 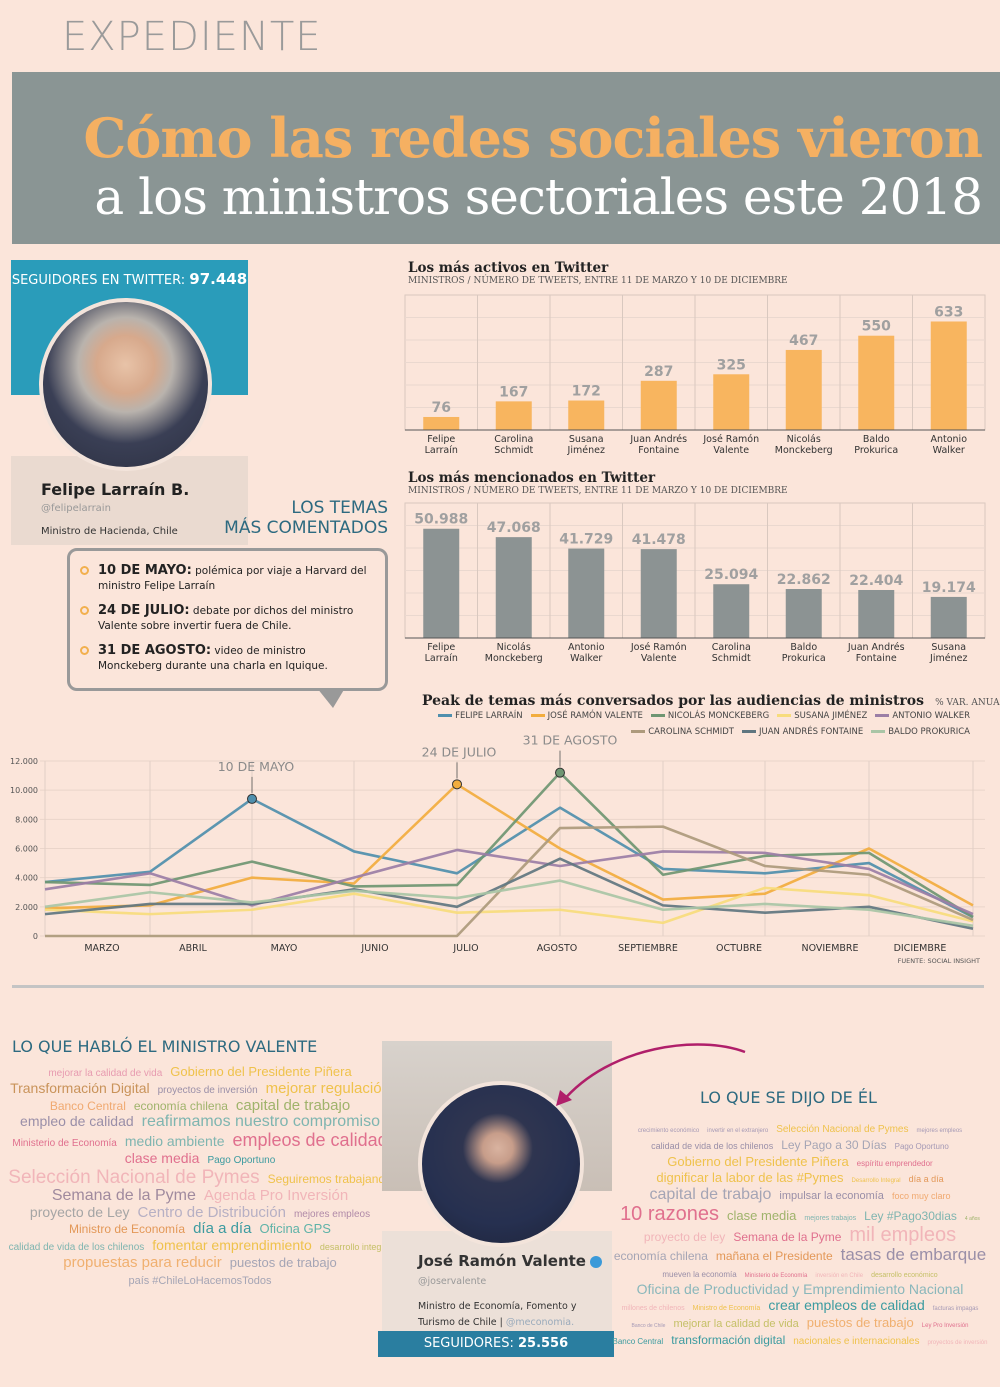 I want to click on category-label: Larraín, so click(x=441, y=450).